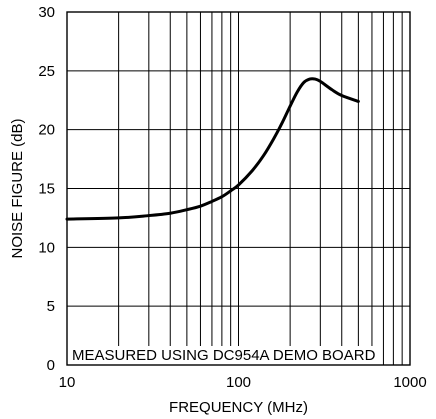 The width and height of the screenshot is (436, 419). Describe the element at coordinates (17, 188) in the screenshot. I see `y-axis-title: NOISE FIGURE (dB)` at that location.